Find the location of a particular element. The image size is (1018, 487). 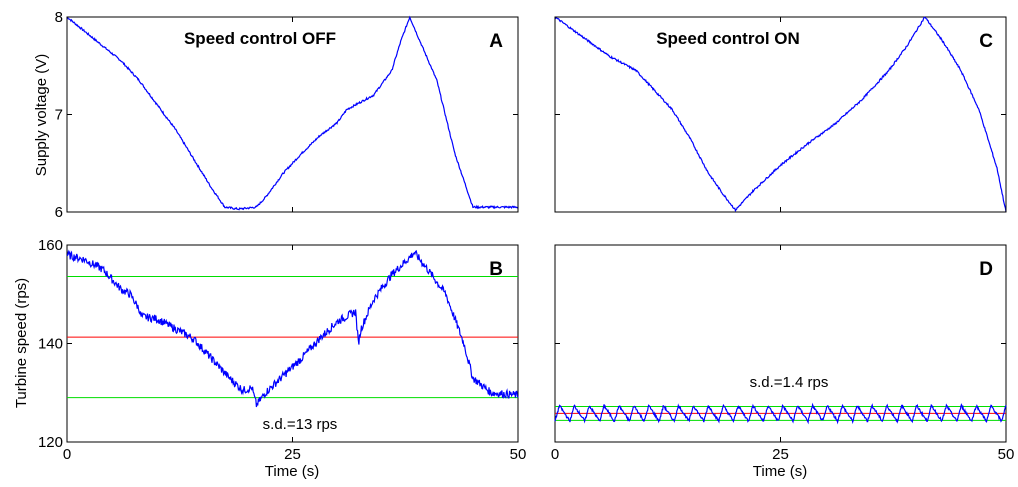

panel-d-xtick-label-1: 25 is located at coordinates (780, 454).